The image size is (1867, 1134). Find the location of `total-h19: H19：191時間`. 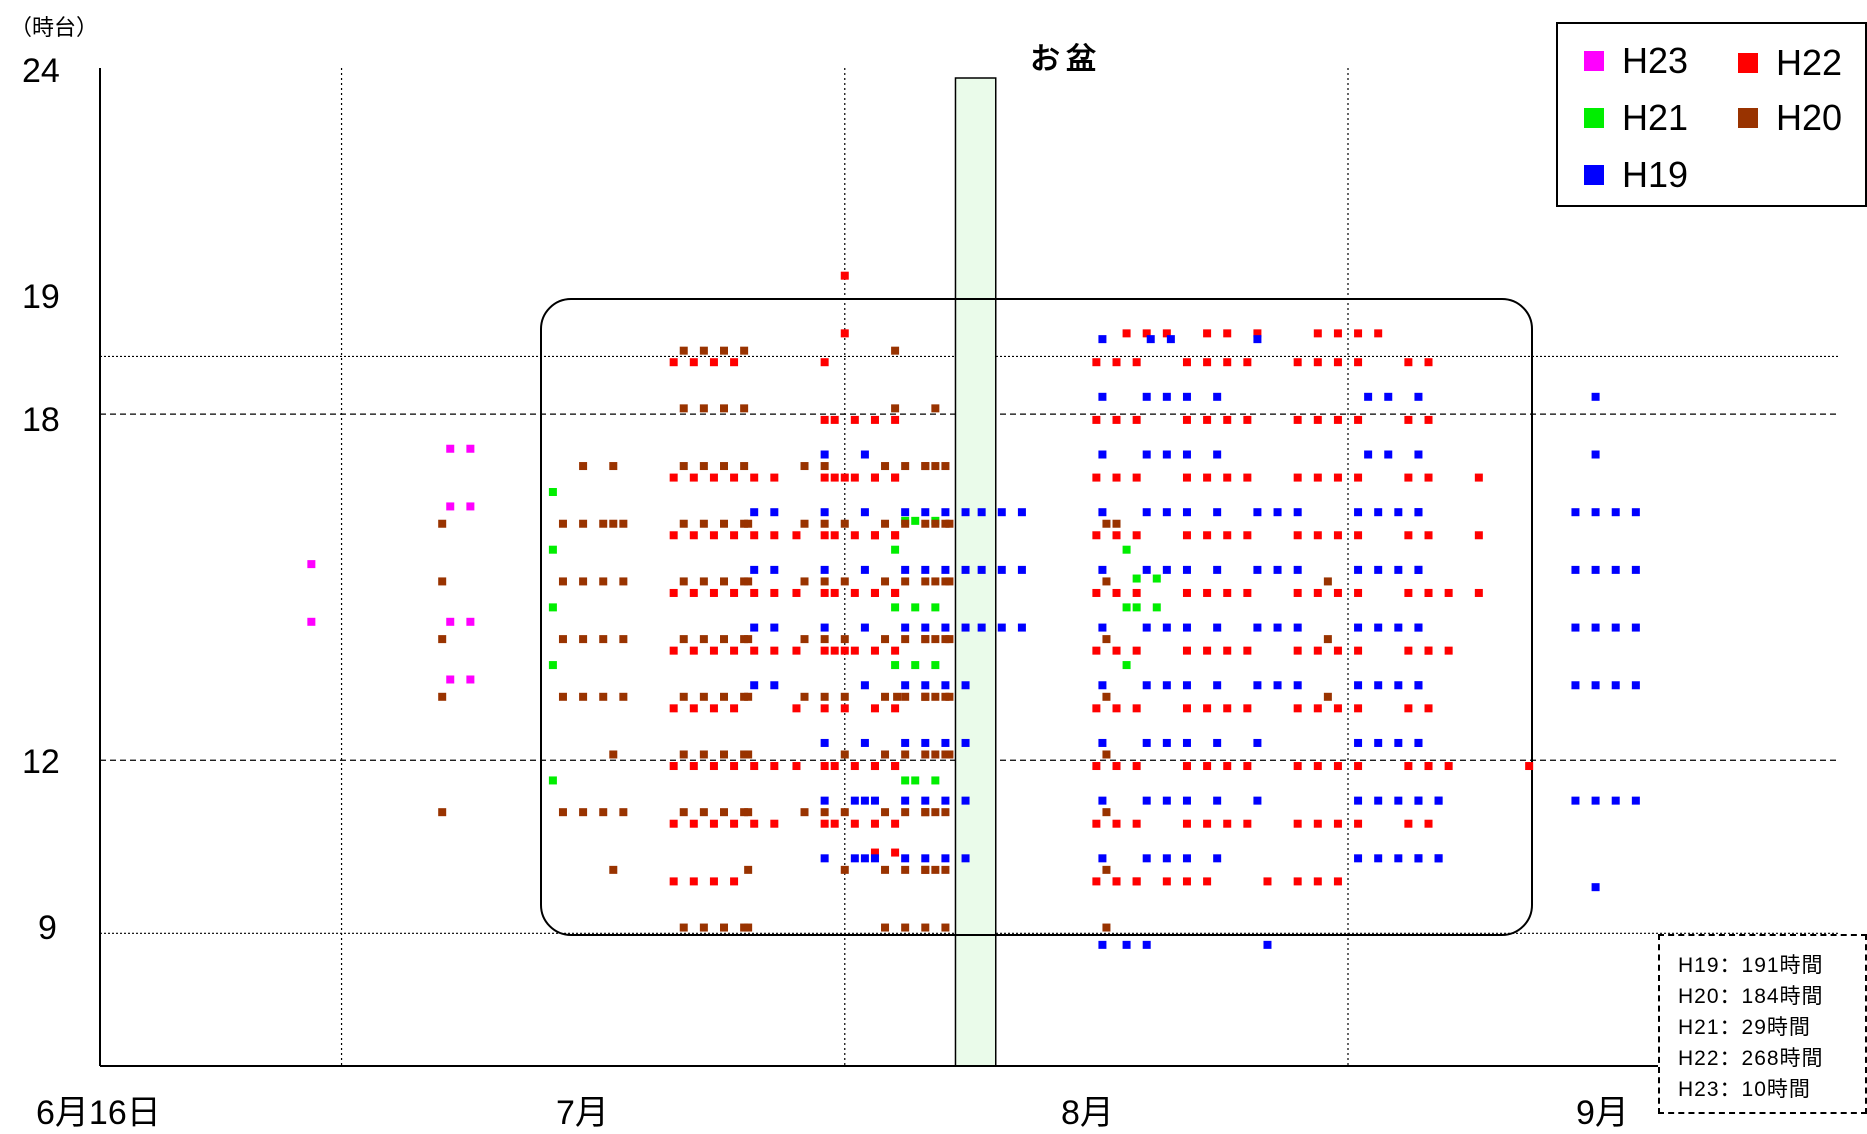

total-h19: H19：191時間 is located at coordinates (1751, 965).